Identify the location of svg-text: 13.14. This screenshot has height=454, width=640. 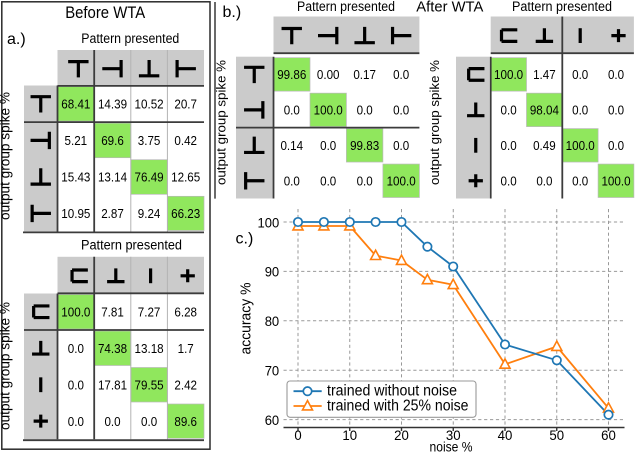
(112, 177).